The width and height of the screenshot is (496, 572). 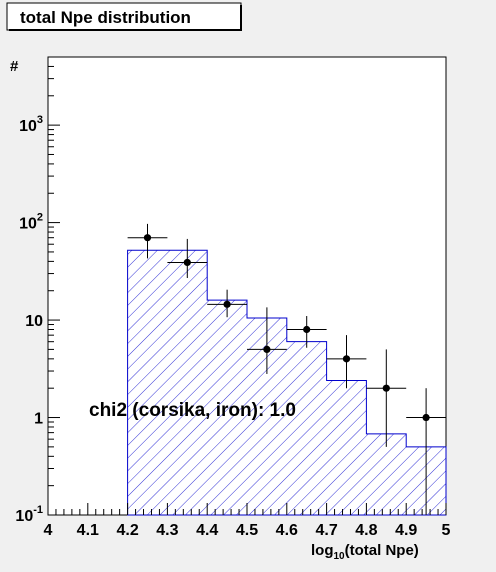 What do you see at coordinates (105, 17) in the screenshot?
I see `chart-title: total Npe distribution` at bounding box center [105, 17].